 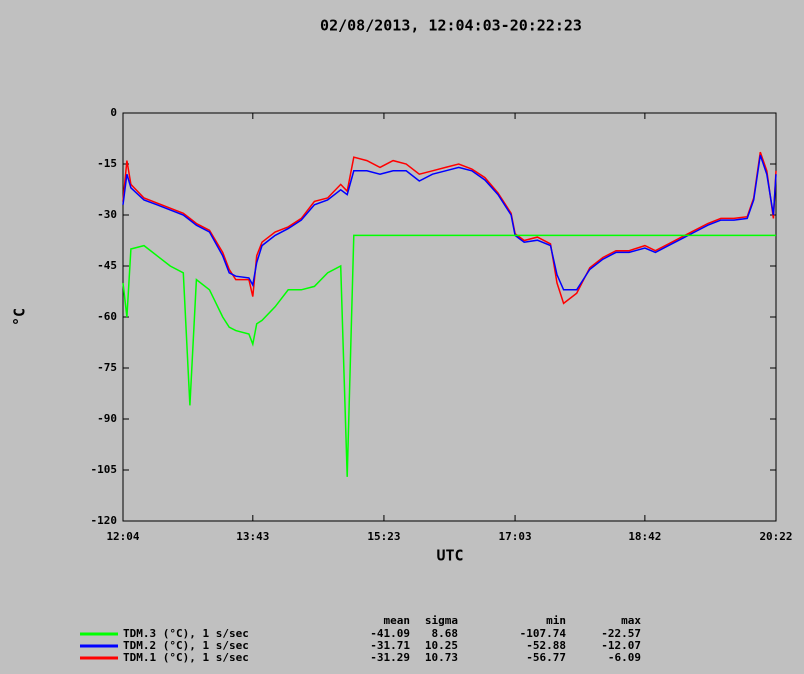 What do you see at coordinates (621, 633) in the screenshot?
I see `stats-value: -22.57` at bounding box center [621, 633].